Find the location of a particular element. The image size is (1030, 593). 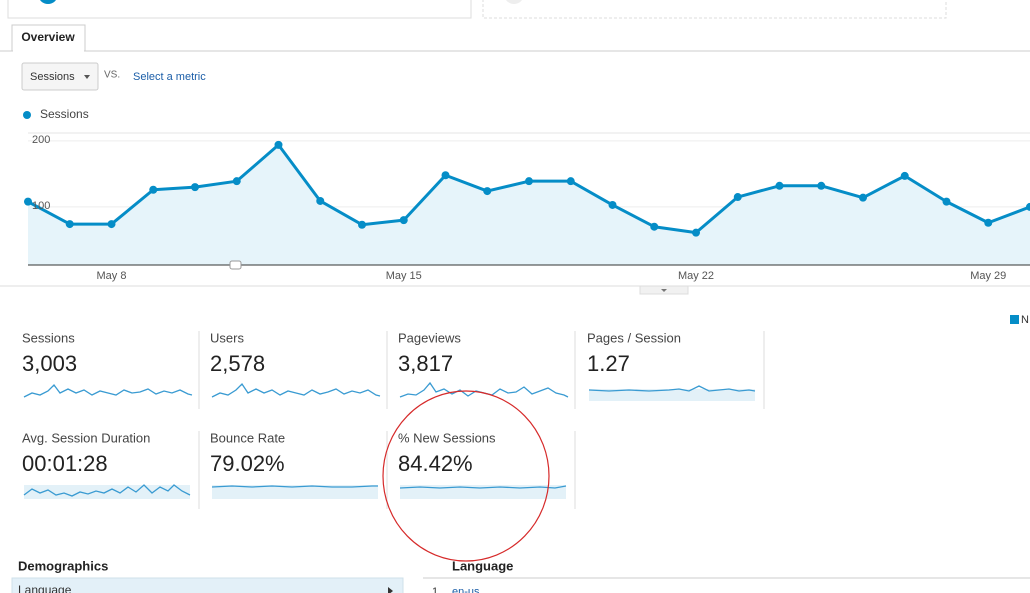

dropdown-arrow is located at coordinates (87, 77).